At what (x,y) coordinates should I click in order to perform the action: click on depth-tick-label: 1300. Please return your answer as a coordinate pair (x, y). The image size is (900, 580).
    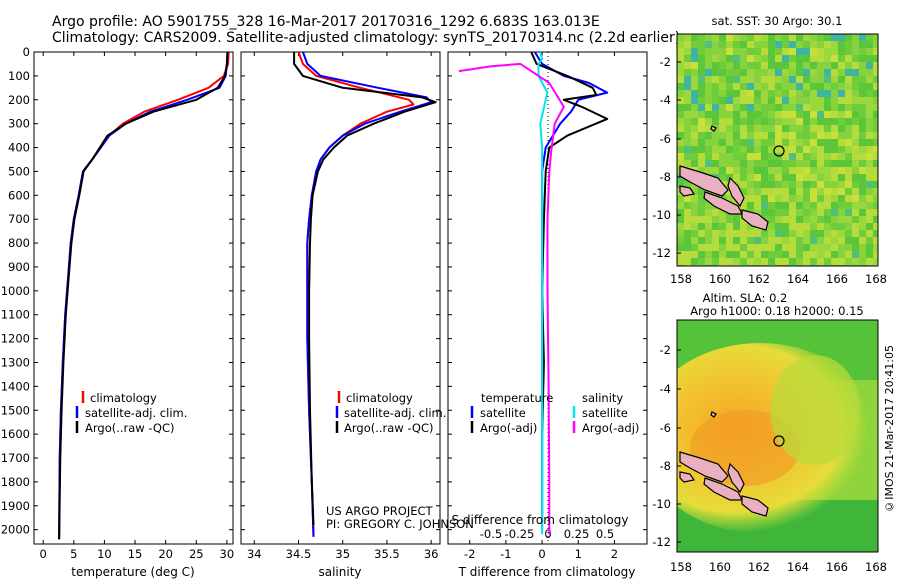
    Looking at the image, I should click on (15, 362).